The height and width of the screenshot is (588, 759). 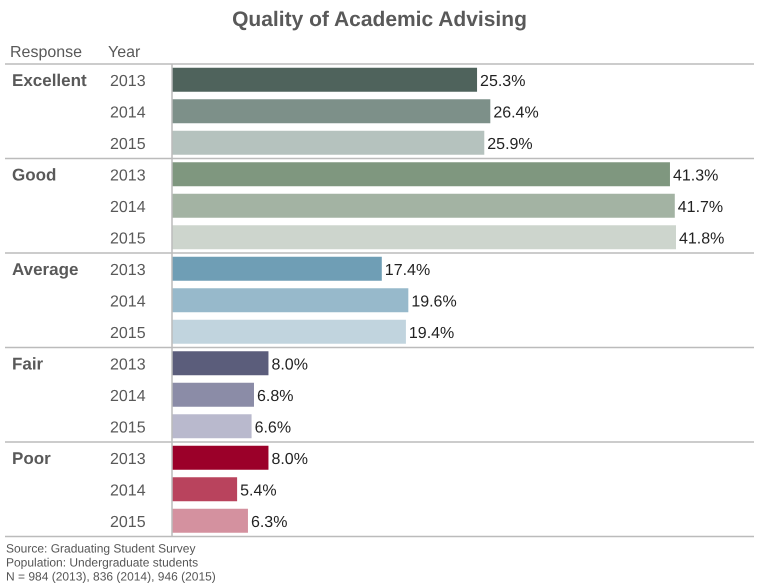 I want to click on data-label: 5.4%, so click(x=258, y=491).